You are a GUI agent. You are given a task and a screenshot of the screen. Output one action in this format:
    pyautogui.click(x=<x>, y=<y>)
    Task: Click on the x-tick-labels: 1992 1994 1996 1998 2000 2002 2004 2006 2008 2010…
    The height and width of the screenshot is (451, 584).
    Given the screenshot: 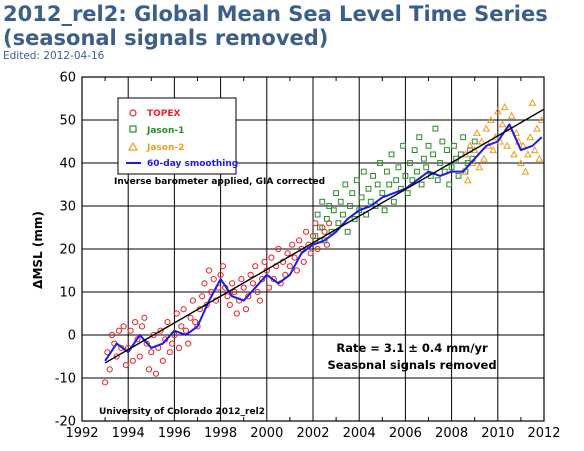 What is the action you would take?
    pyautogui.click(x=312, y=433)
    